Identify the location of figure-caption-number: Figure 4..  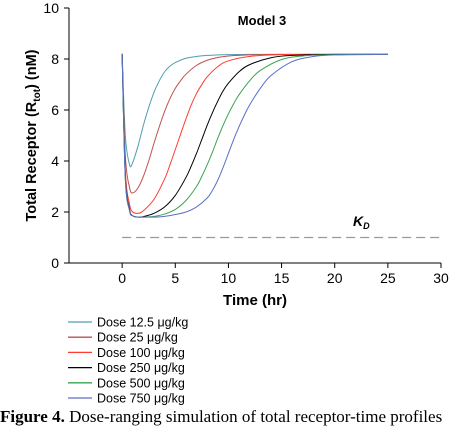
(32, 416).